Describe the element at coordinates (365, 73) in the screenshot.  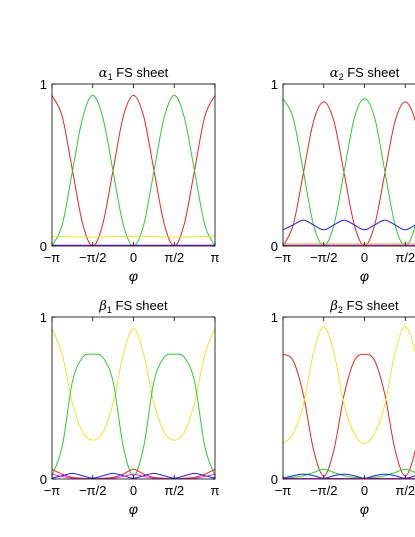
I see `panel-title: α2 FS sheet` at that location.